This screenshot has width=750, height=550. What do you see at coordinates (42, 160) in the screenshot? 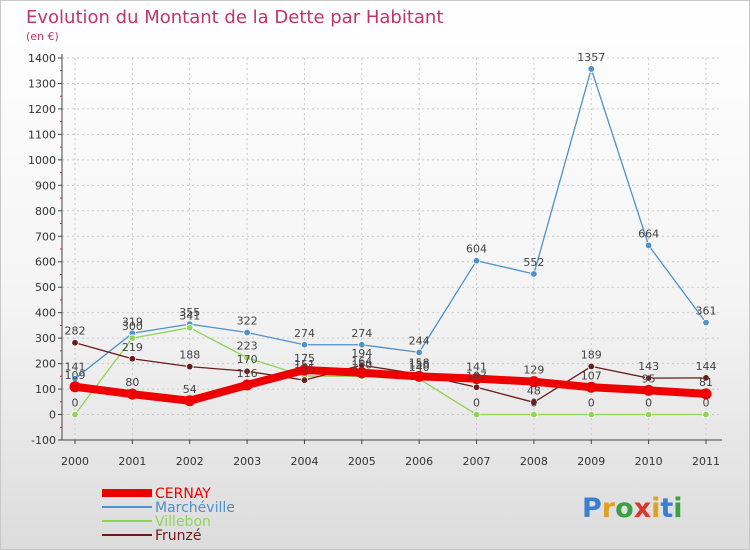
I see `y-tick-label: 1000` at bounding box center [42, 160].